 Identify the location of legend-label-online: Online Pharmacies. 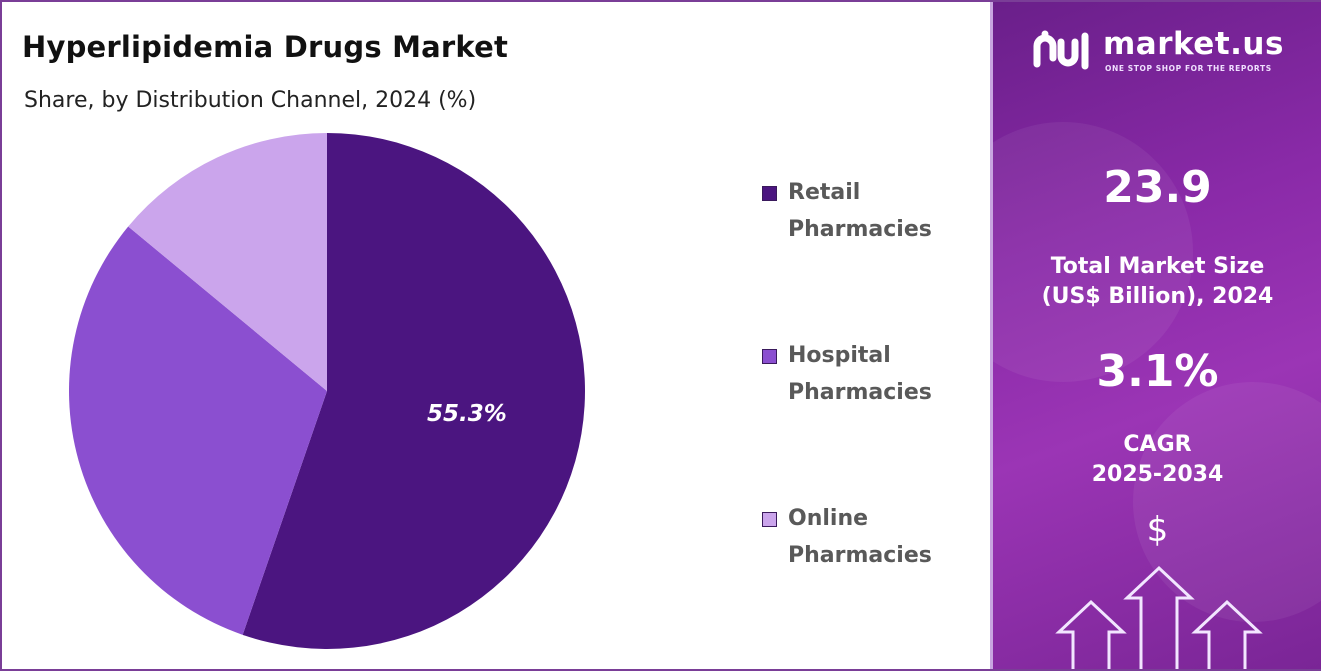
(878, 537).